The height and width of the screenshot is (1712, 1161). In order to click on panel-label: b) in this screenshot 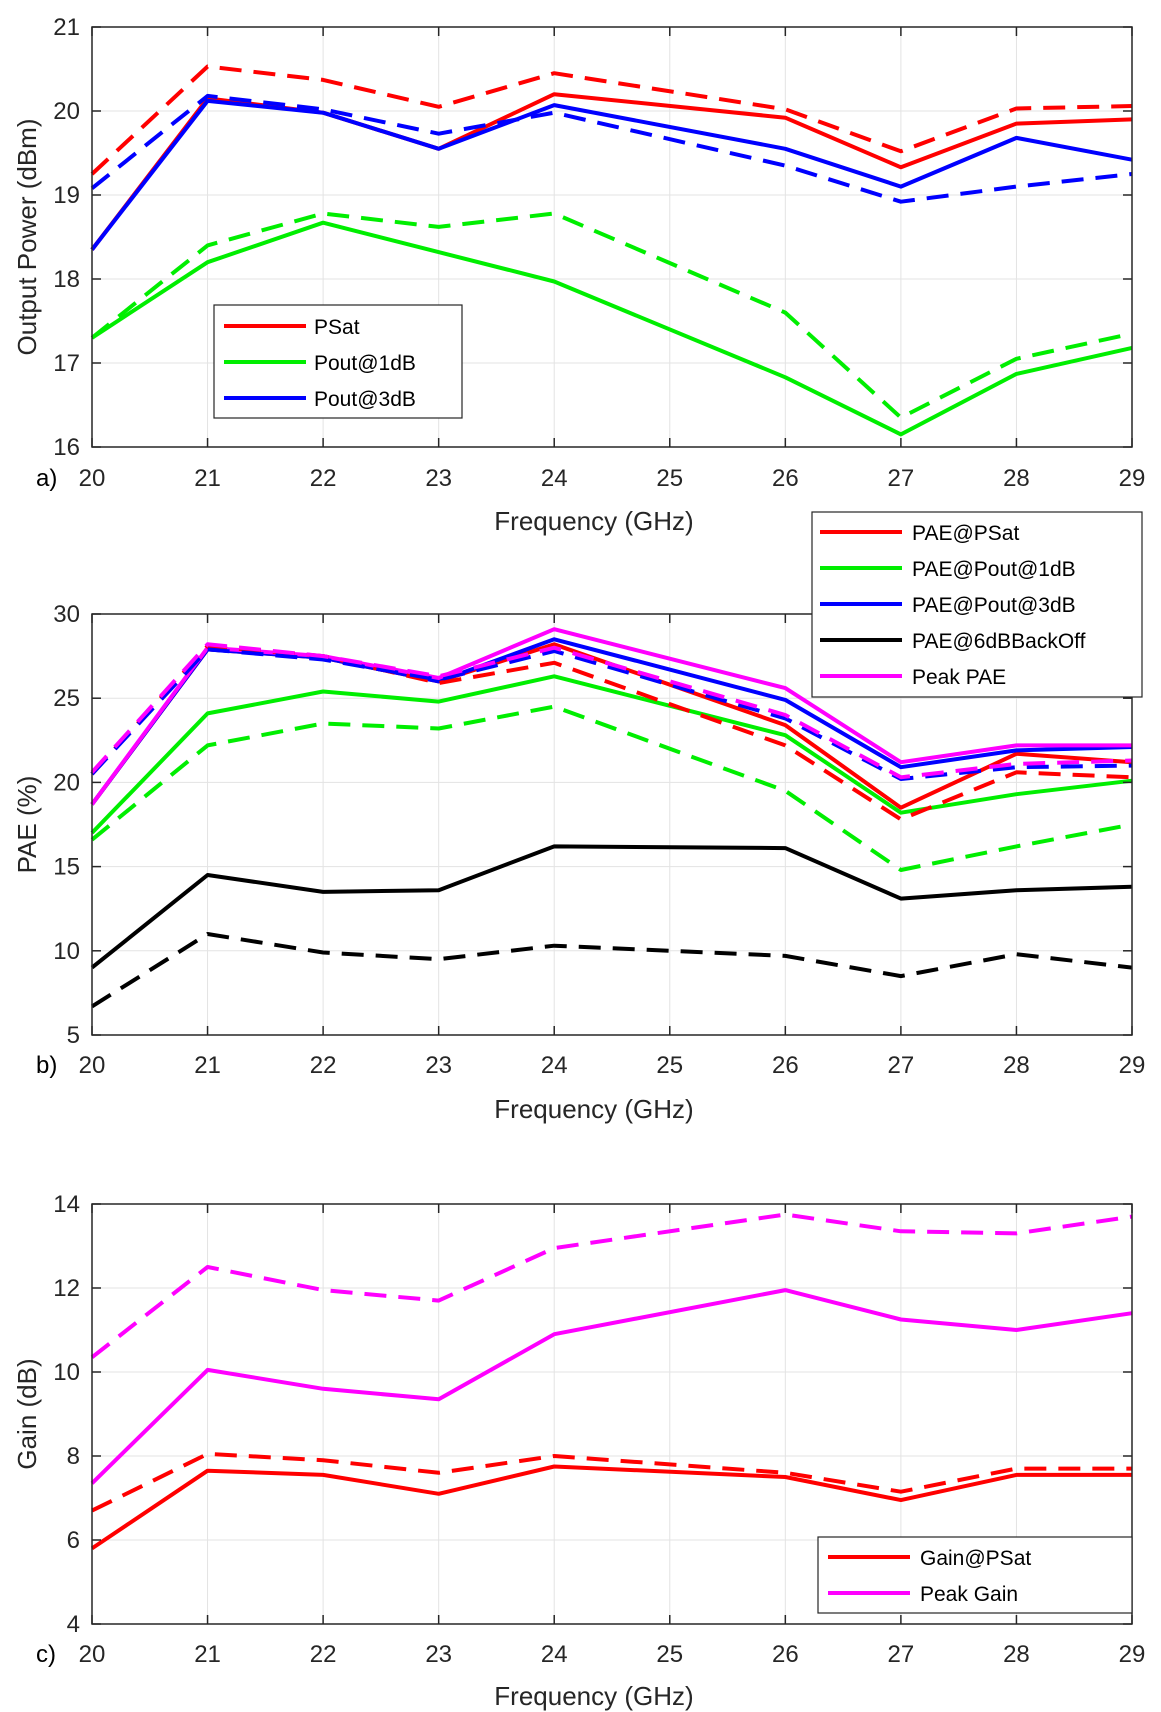, I will do `click(46, 1065)`.